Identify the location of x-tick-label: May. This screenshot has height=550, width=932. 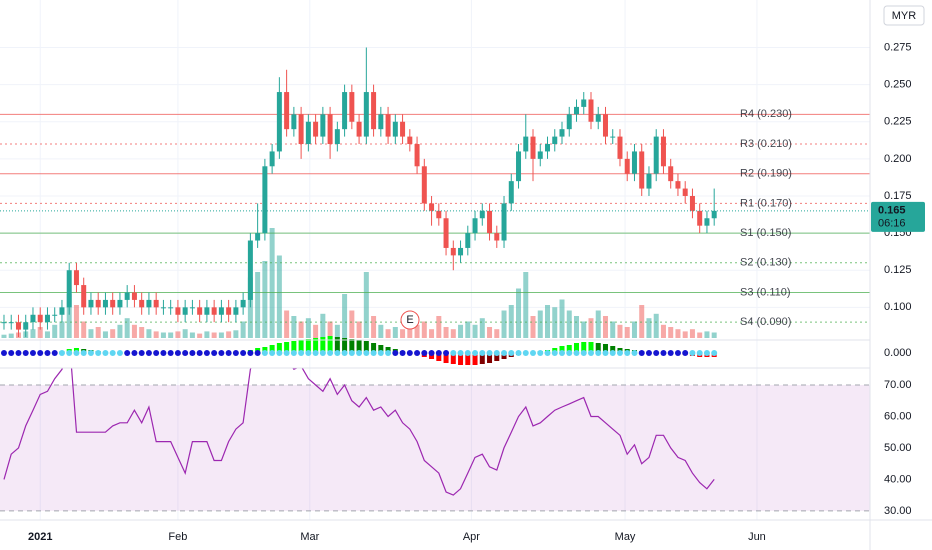
(625, 537).